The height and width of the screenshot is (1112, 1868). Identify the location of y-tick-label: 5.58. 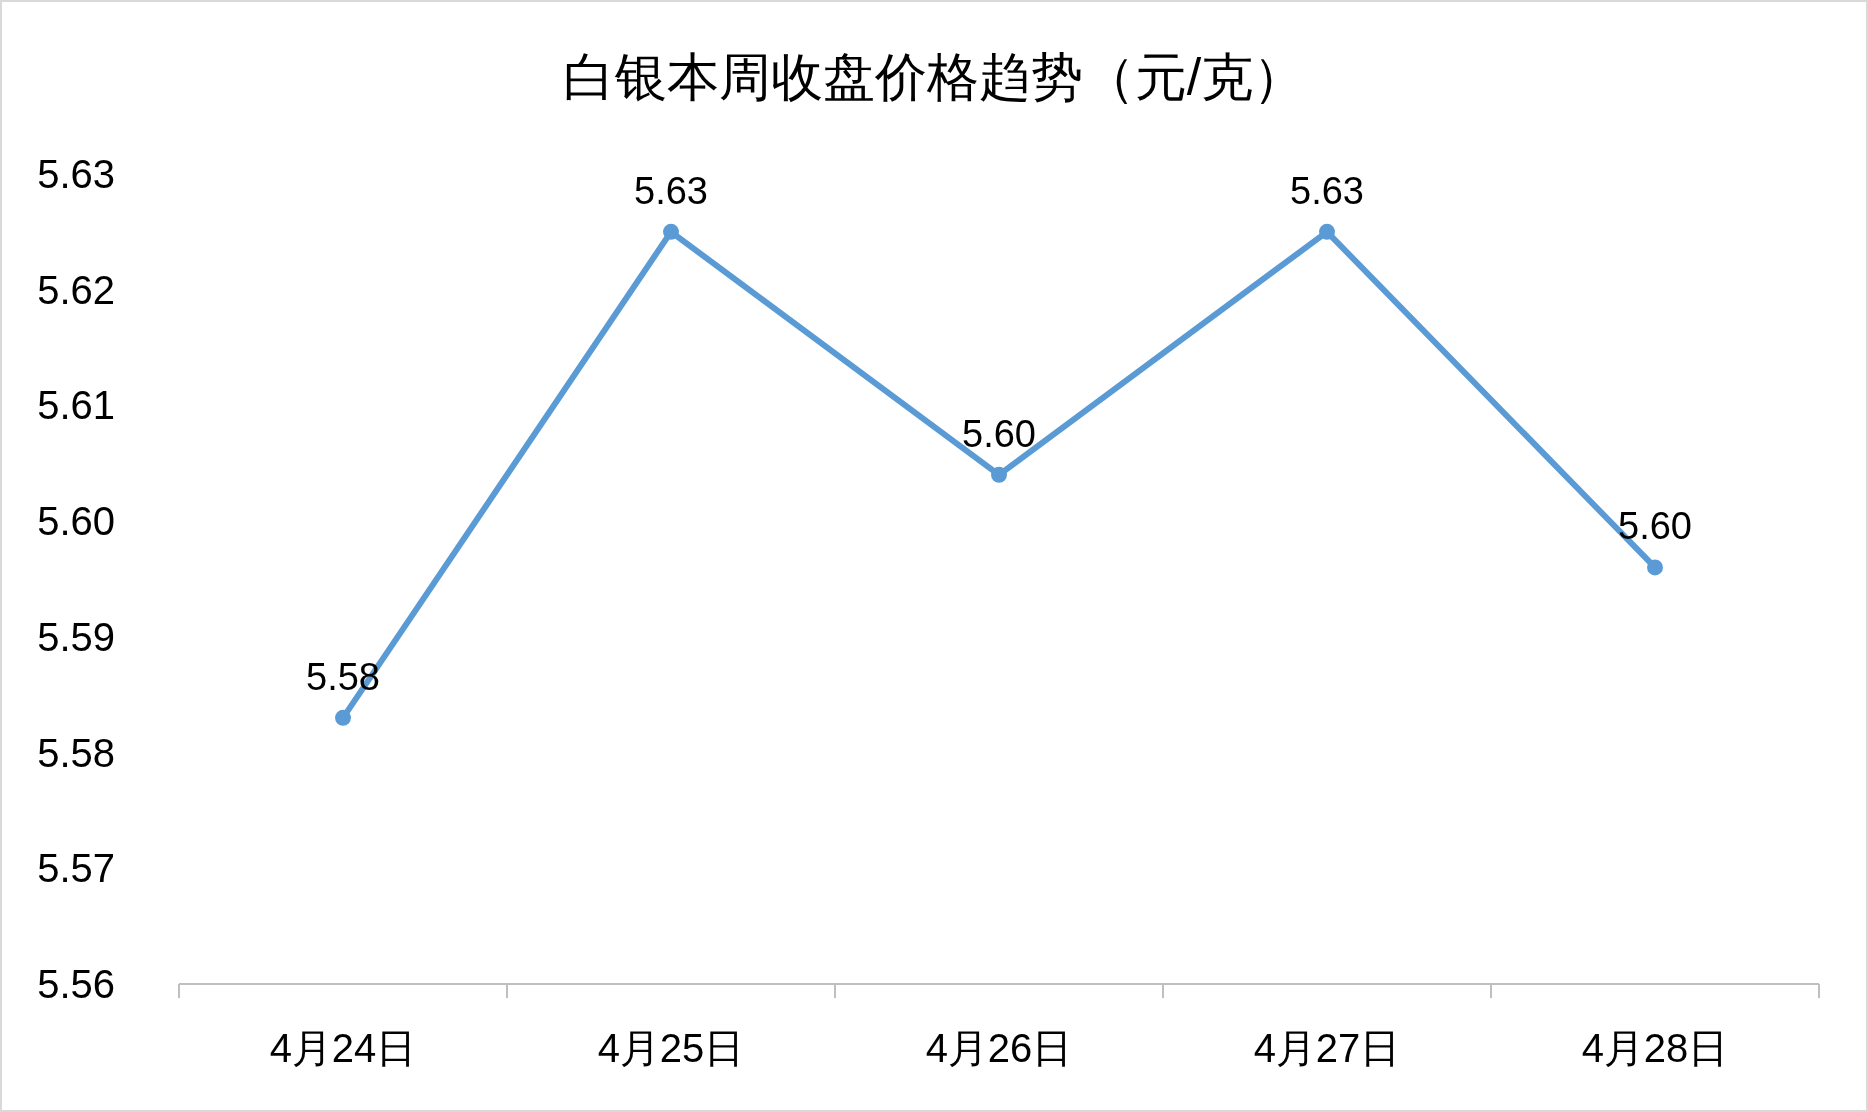
(76, 752).